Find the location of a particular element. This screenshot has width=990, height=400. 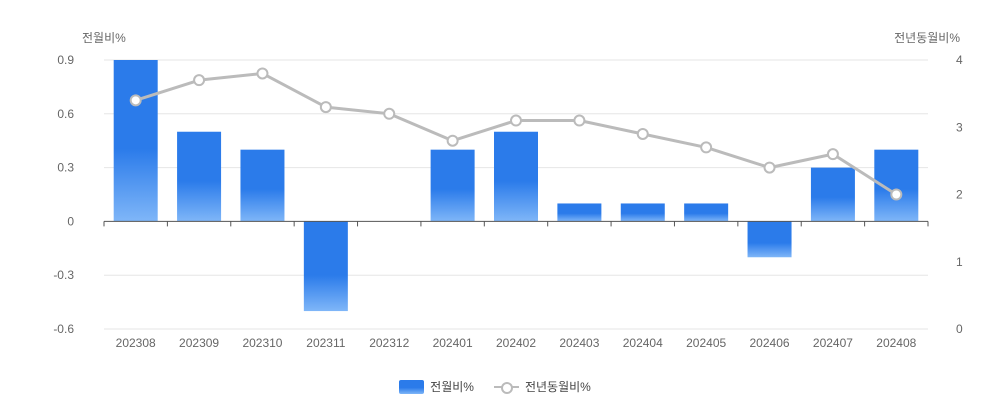

legend-item-bar: 전월비% is located at coordinates (436, 386).